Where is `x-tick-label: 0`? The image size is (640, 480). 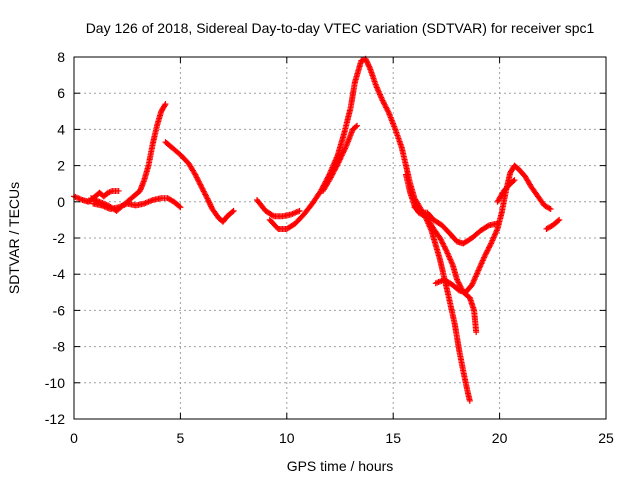
x-tick-label: 0 is located at coordinates (74, 438).